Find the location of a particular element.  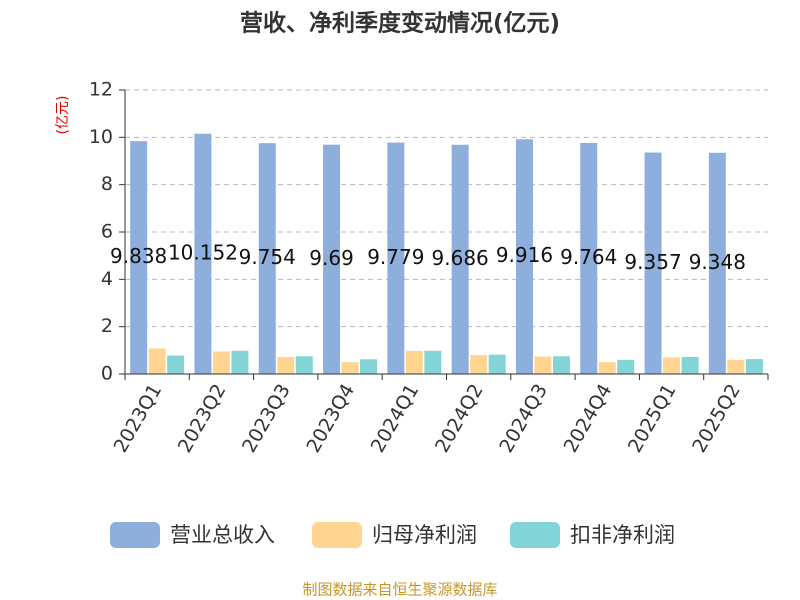

y-tick-label: 10 is located at coordinates (101, 137).